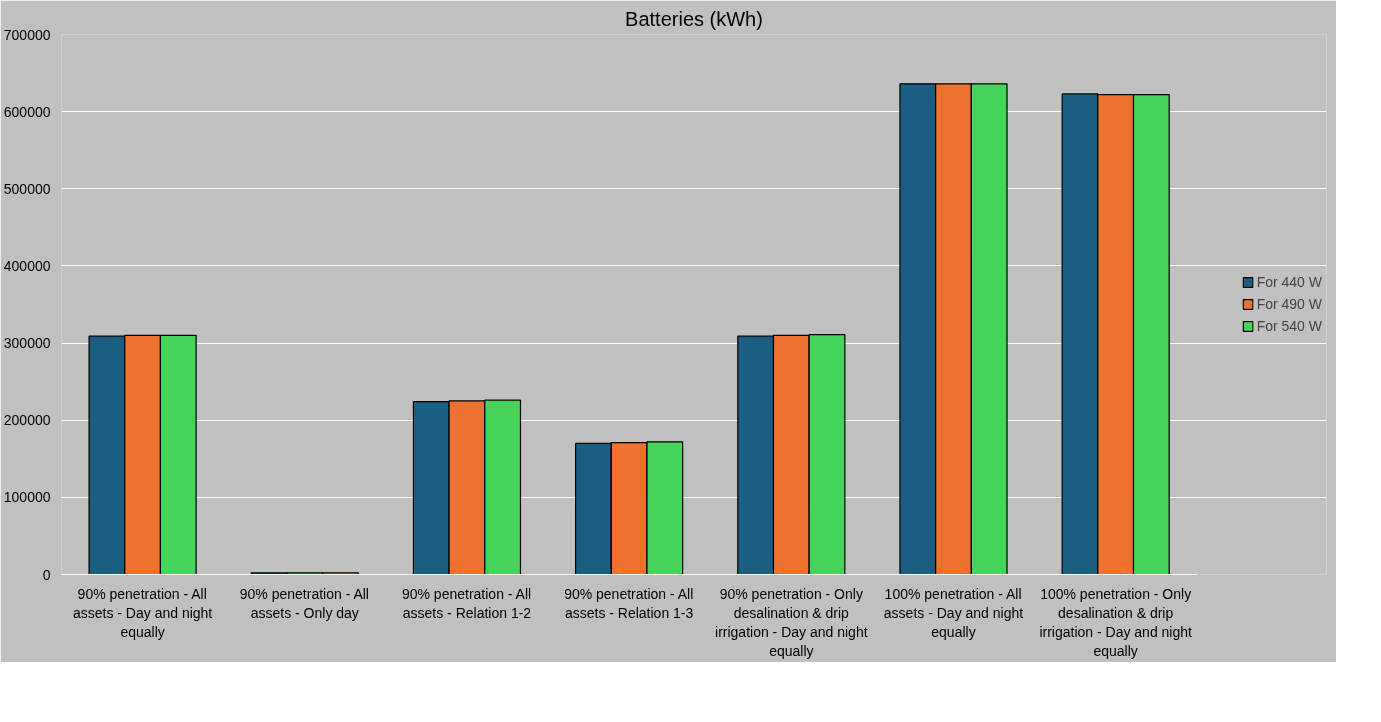 The width and height of the screenshot is (1381, 722). I want to click on x-tick-label: 90% penetration - All assets - Only day, so click(304, 603).